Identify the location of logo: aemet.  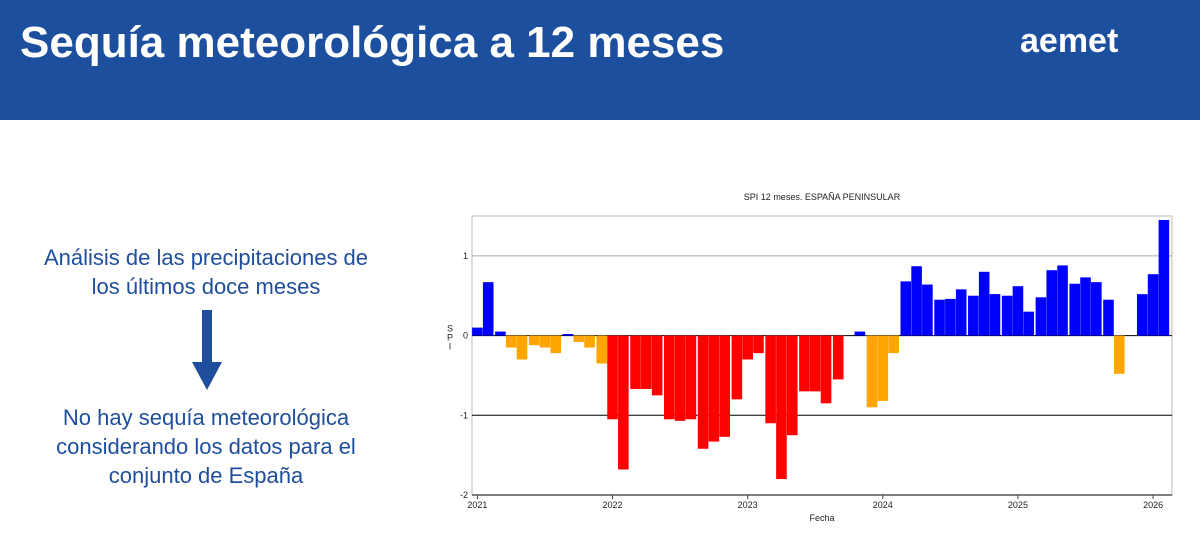
(1069, 41).